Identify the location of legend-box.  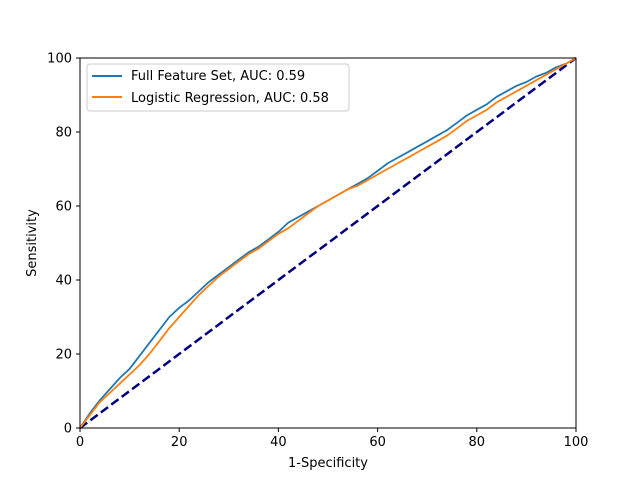
(218, 87).